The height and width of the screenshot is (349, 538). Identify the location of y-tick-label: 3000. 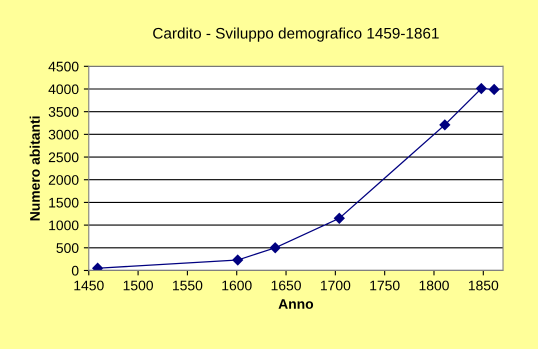
(63, 135).